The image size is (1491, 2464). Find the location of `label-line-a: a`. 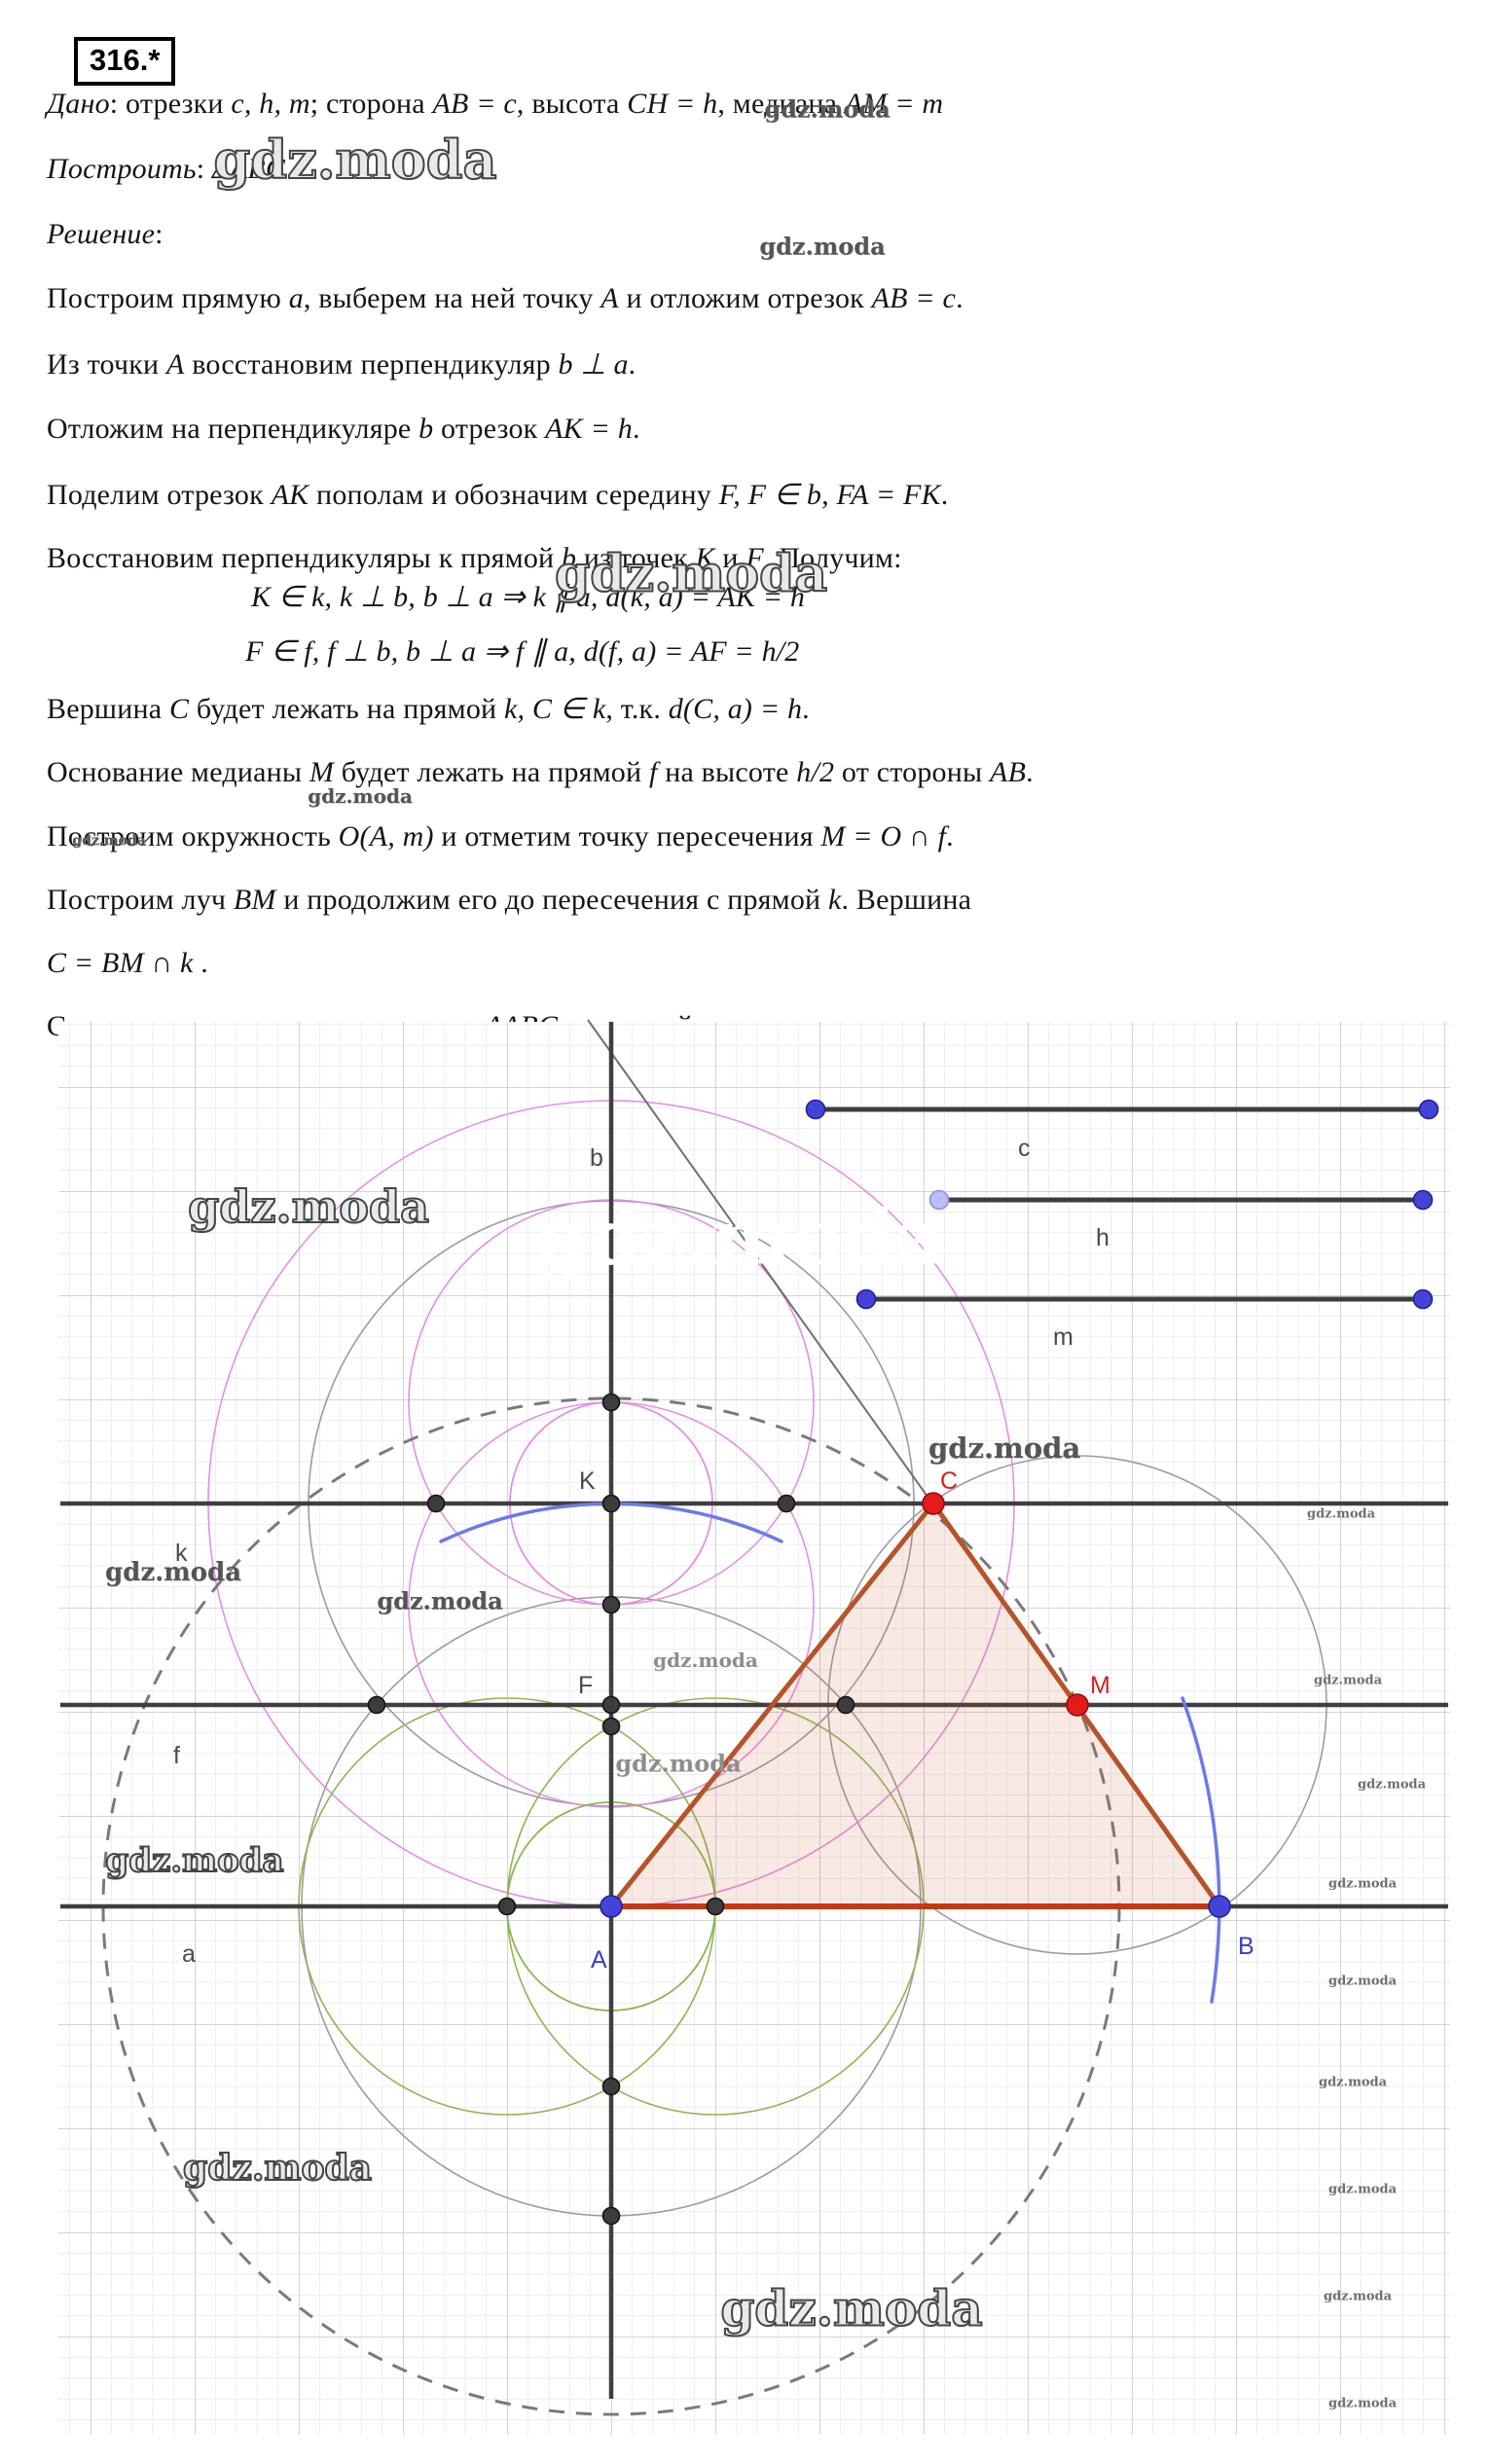

label-line-a: a is located at coordinates (189, 1954).